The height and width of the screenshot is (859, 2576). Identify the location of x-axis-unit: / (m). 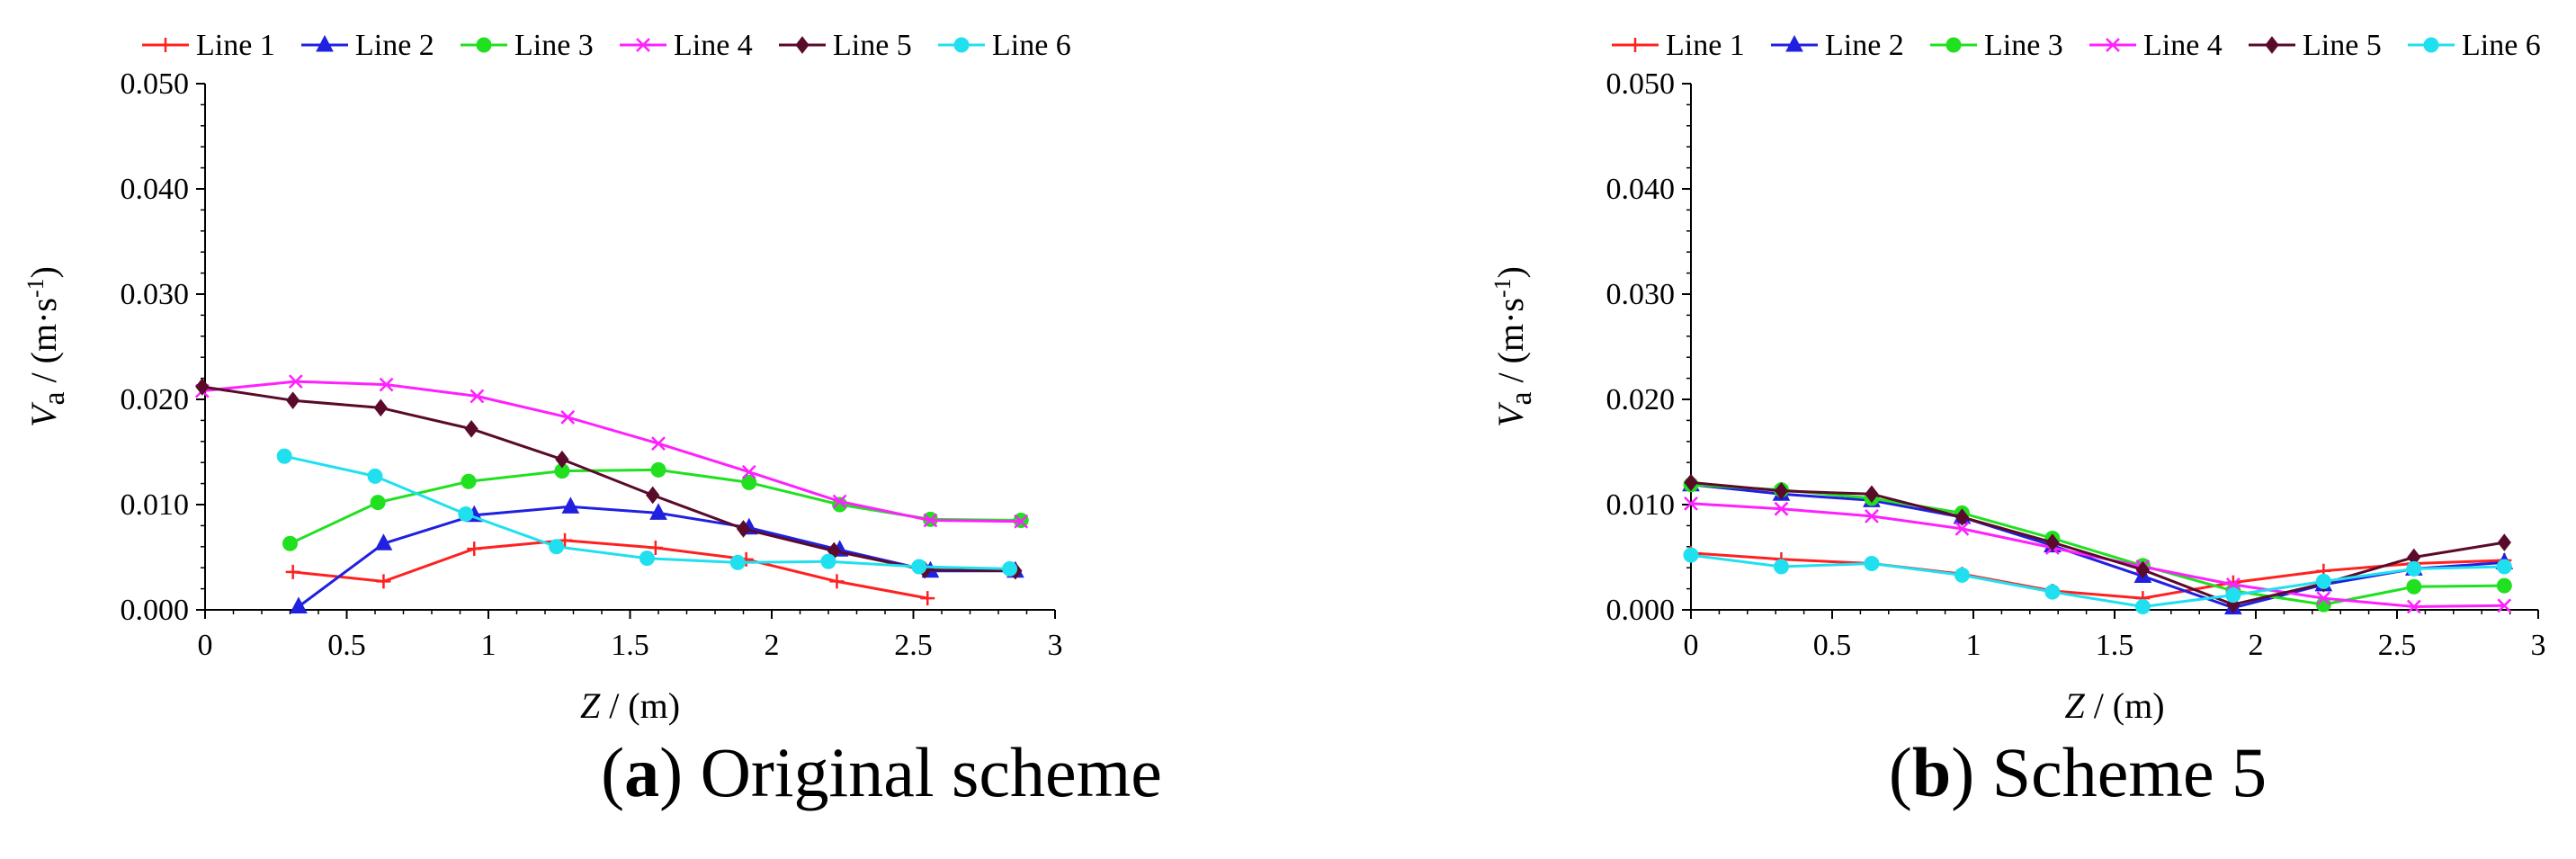
(640, 705).